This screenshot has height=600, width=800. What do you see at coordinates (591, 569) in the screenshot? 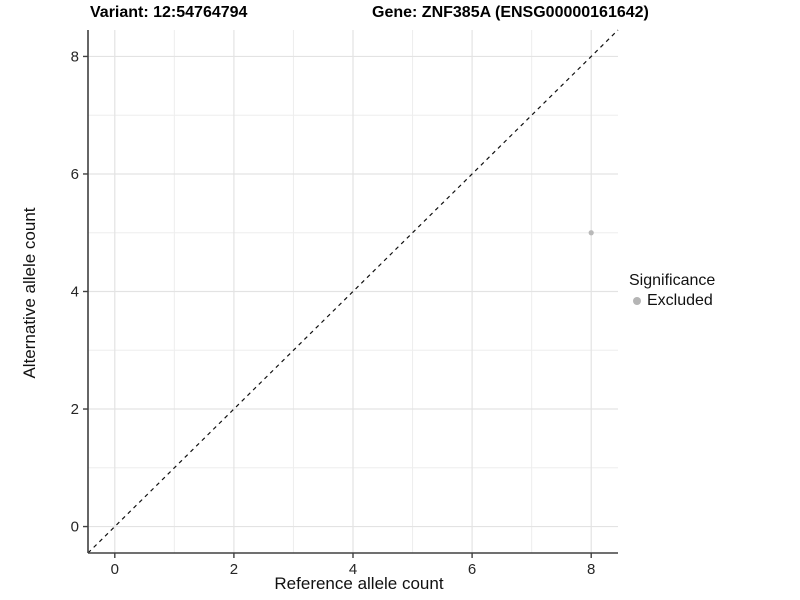
I see `x-tick-label: 8` at bounding box center [591, 569].